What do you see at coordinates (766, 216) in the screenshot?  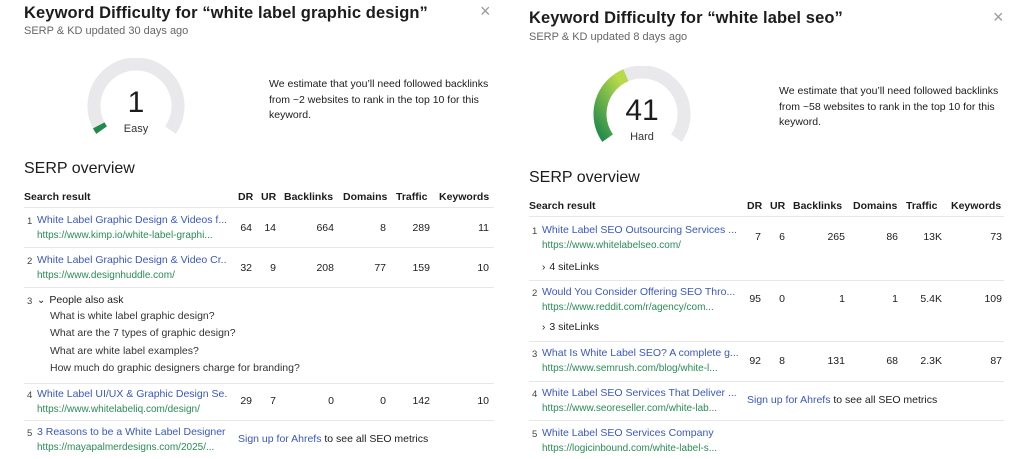 I see `header-divider` at bounding box center [766, 216].